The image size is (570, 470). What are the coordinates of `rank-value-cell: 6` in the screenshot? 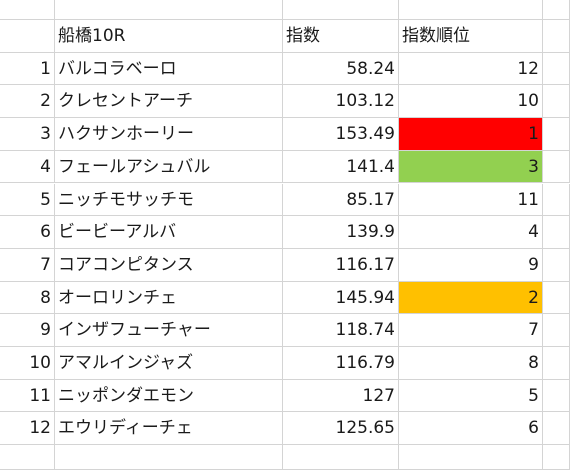 It's located at (471, 429).